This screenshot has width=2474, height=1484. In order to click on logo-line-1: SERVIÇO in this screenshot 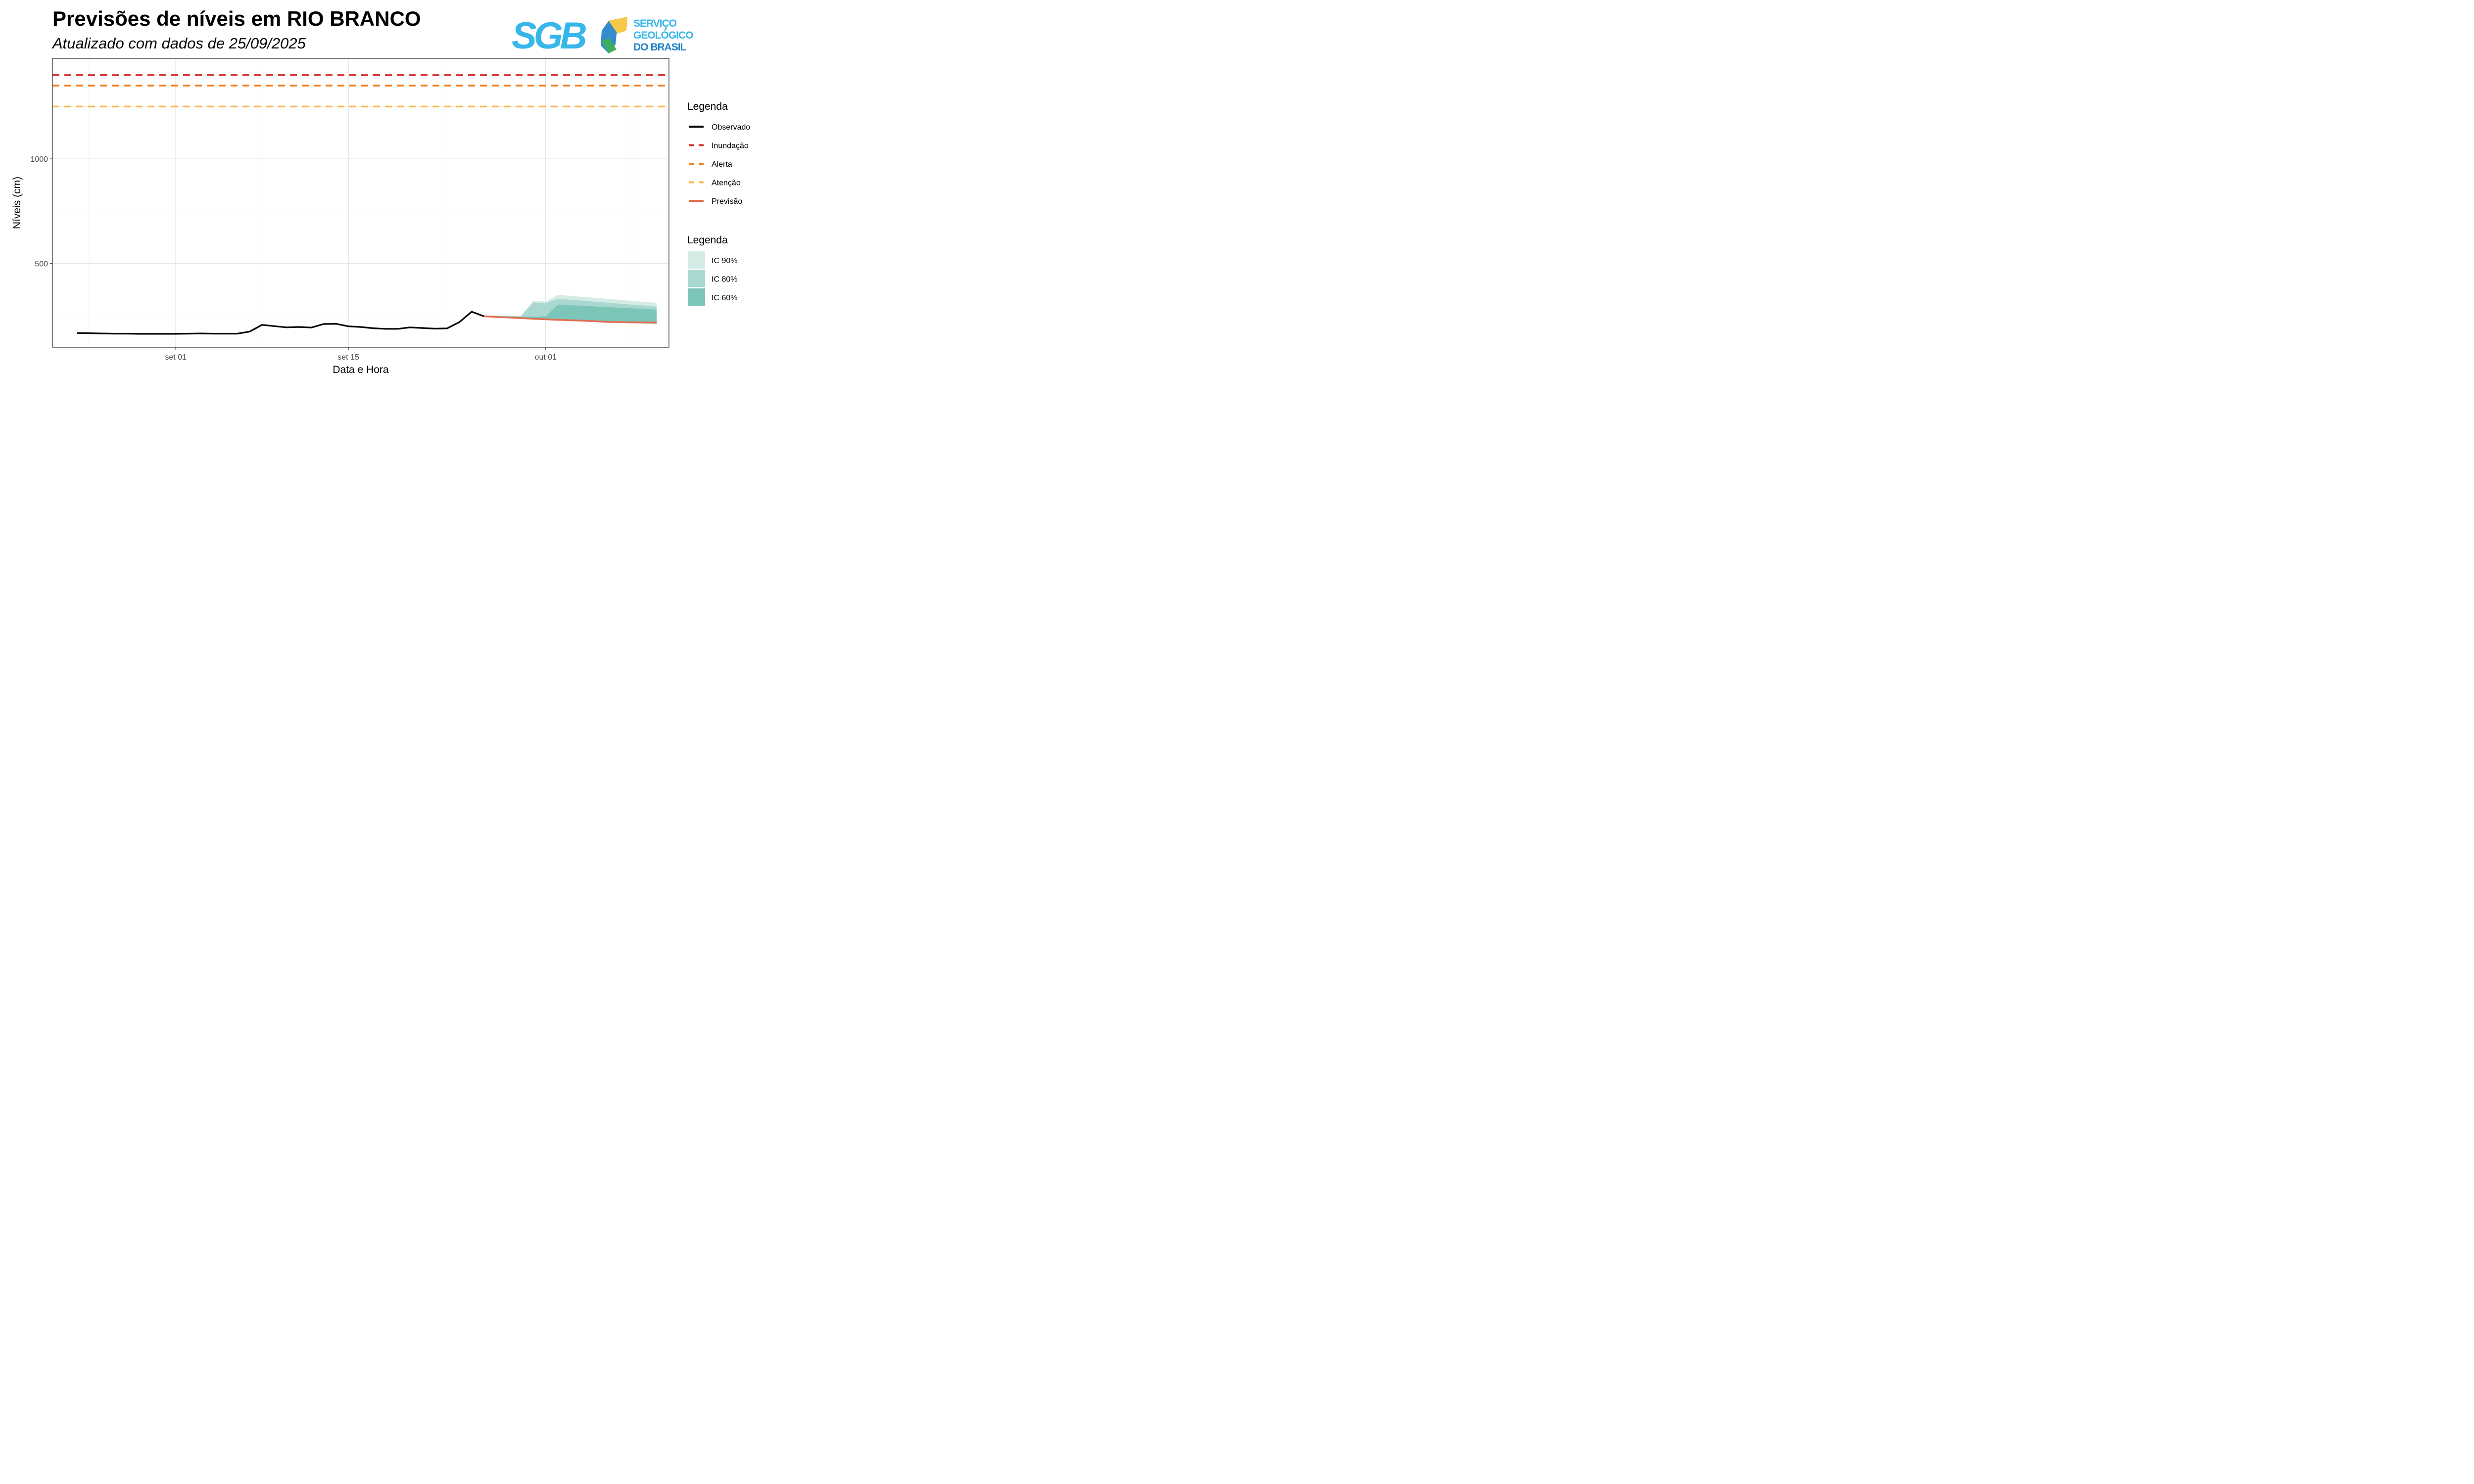, I will do `click(655, 23)`.